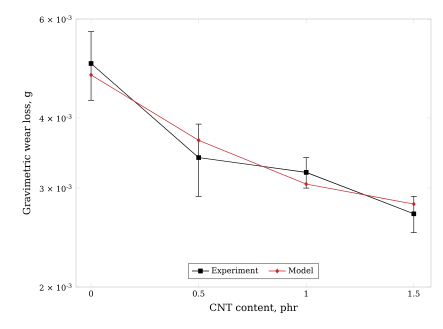 This screenshot has height=329, width=443. What do you see at coordinates (27, 152) in the screenshot?
I see `y-axis-title: Gravimetric wear loss, g` at bounding box center [27, 152].